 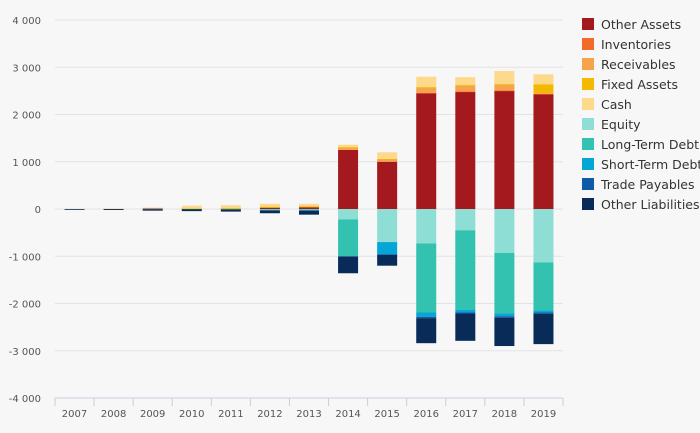 I want to click on bar-long-term-debt-2013, so click(x=309, y=210).